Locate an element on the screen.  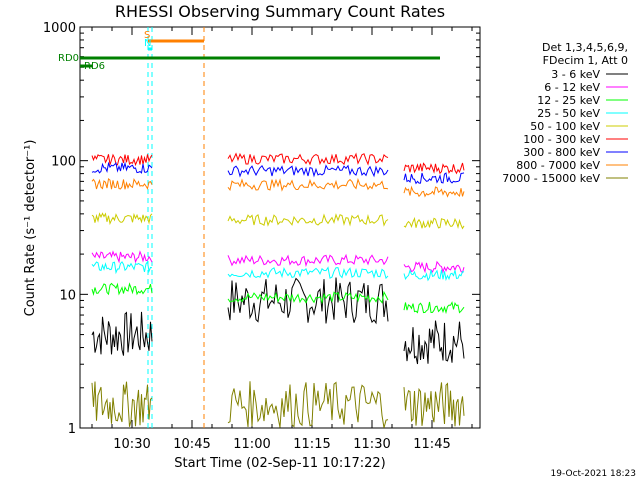
timestamp: 19-Oct-2021 18:23 is located at coordinates (593, 474).